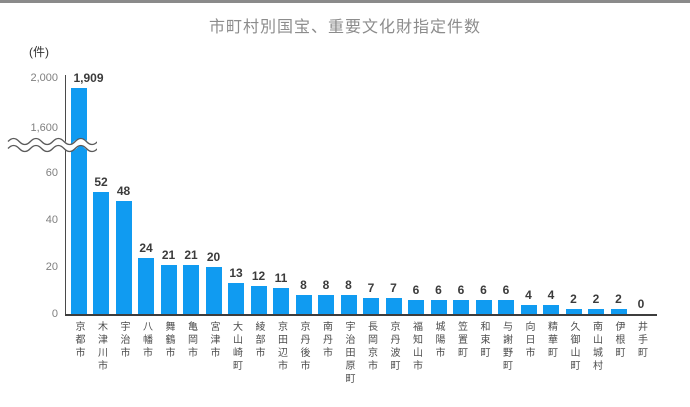  I want to click on window-top-border, so click(345, 1).